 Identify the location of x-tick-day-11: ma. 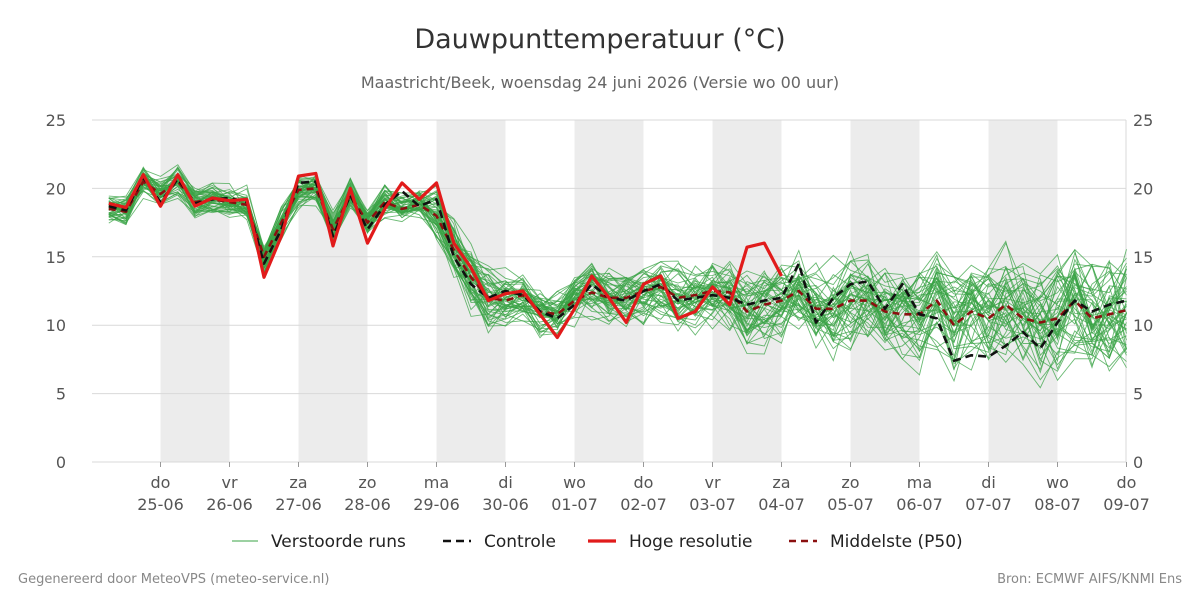
(919, 482).